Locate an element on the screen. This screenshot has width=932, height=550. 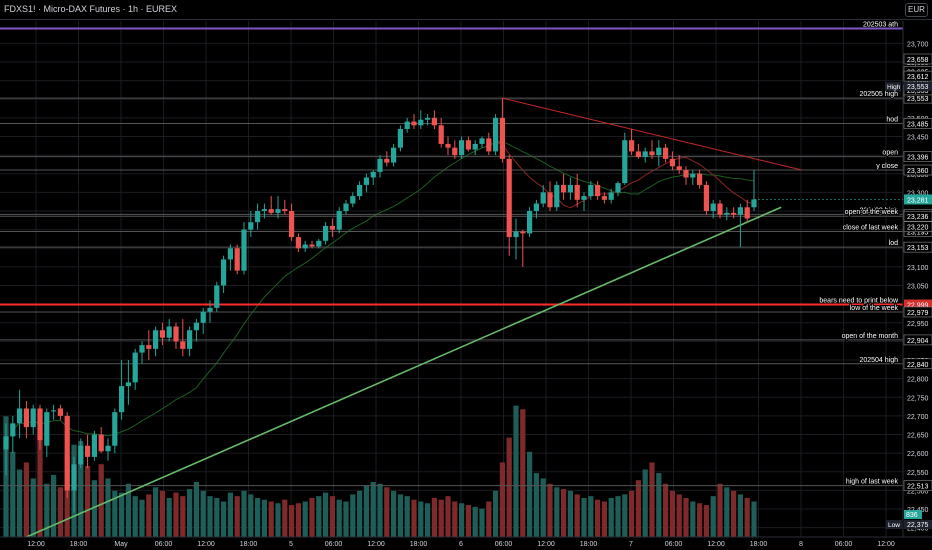
extra-price-label: 23,612 is located at coordinates (918, 77).